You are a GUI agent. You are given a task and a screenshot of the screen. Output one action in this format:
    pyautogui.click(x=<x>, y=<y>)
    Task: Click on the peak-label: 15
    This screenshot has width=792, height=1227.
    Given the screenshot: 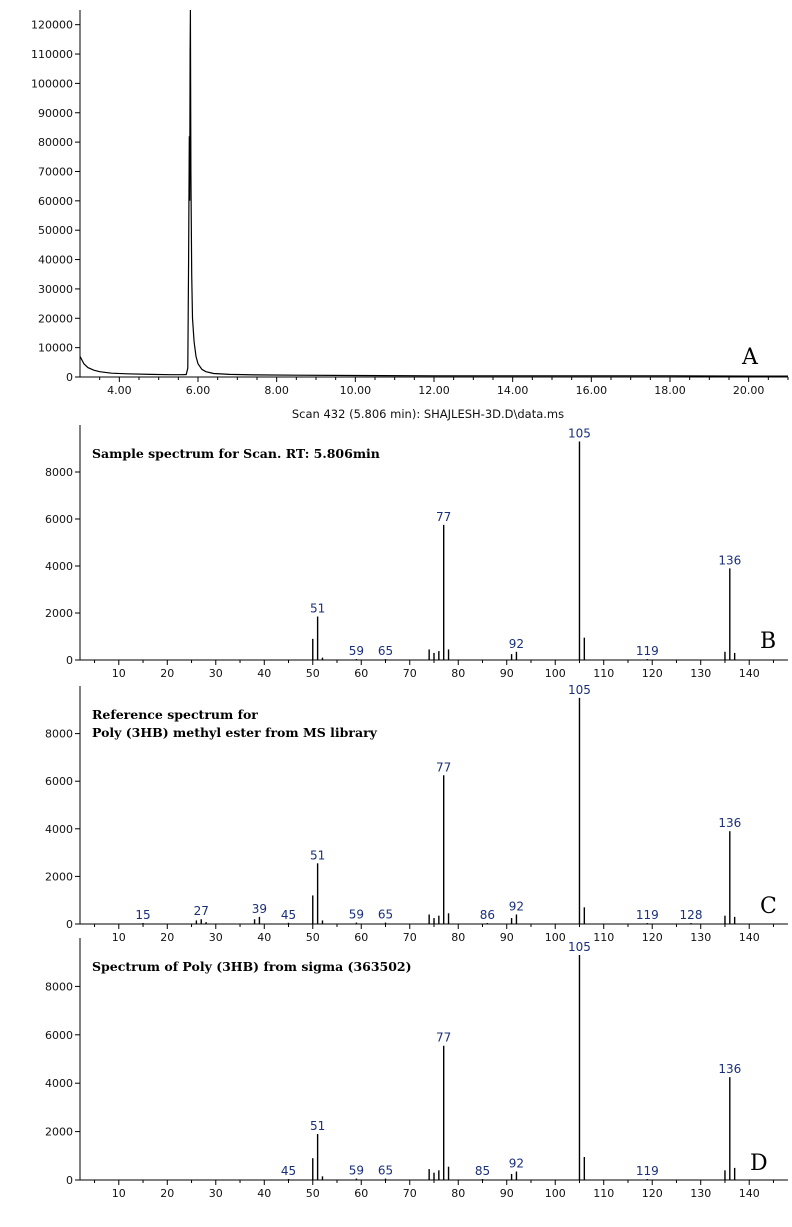 What is the action you would take?
    pyautogui.click(x=142, y=915)
    